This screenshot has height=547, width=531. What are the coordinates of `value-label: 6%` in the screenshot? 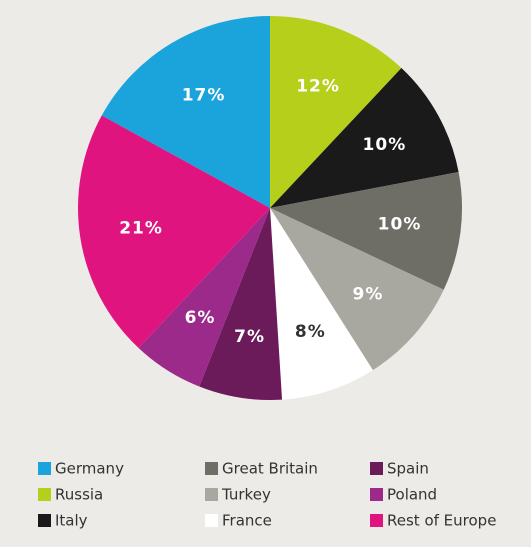 It's located at (200, 318).